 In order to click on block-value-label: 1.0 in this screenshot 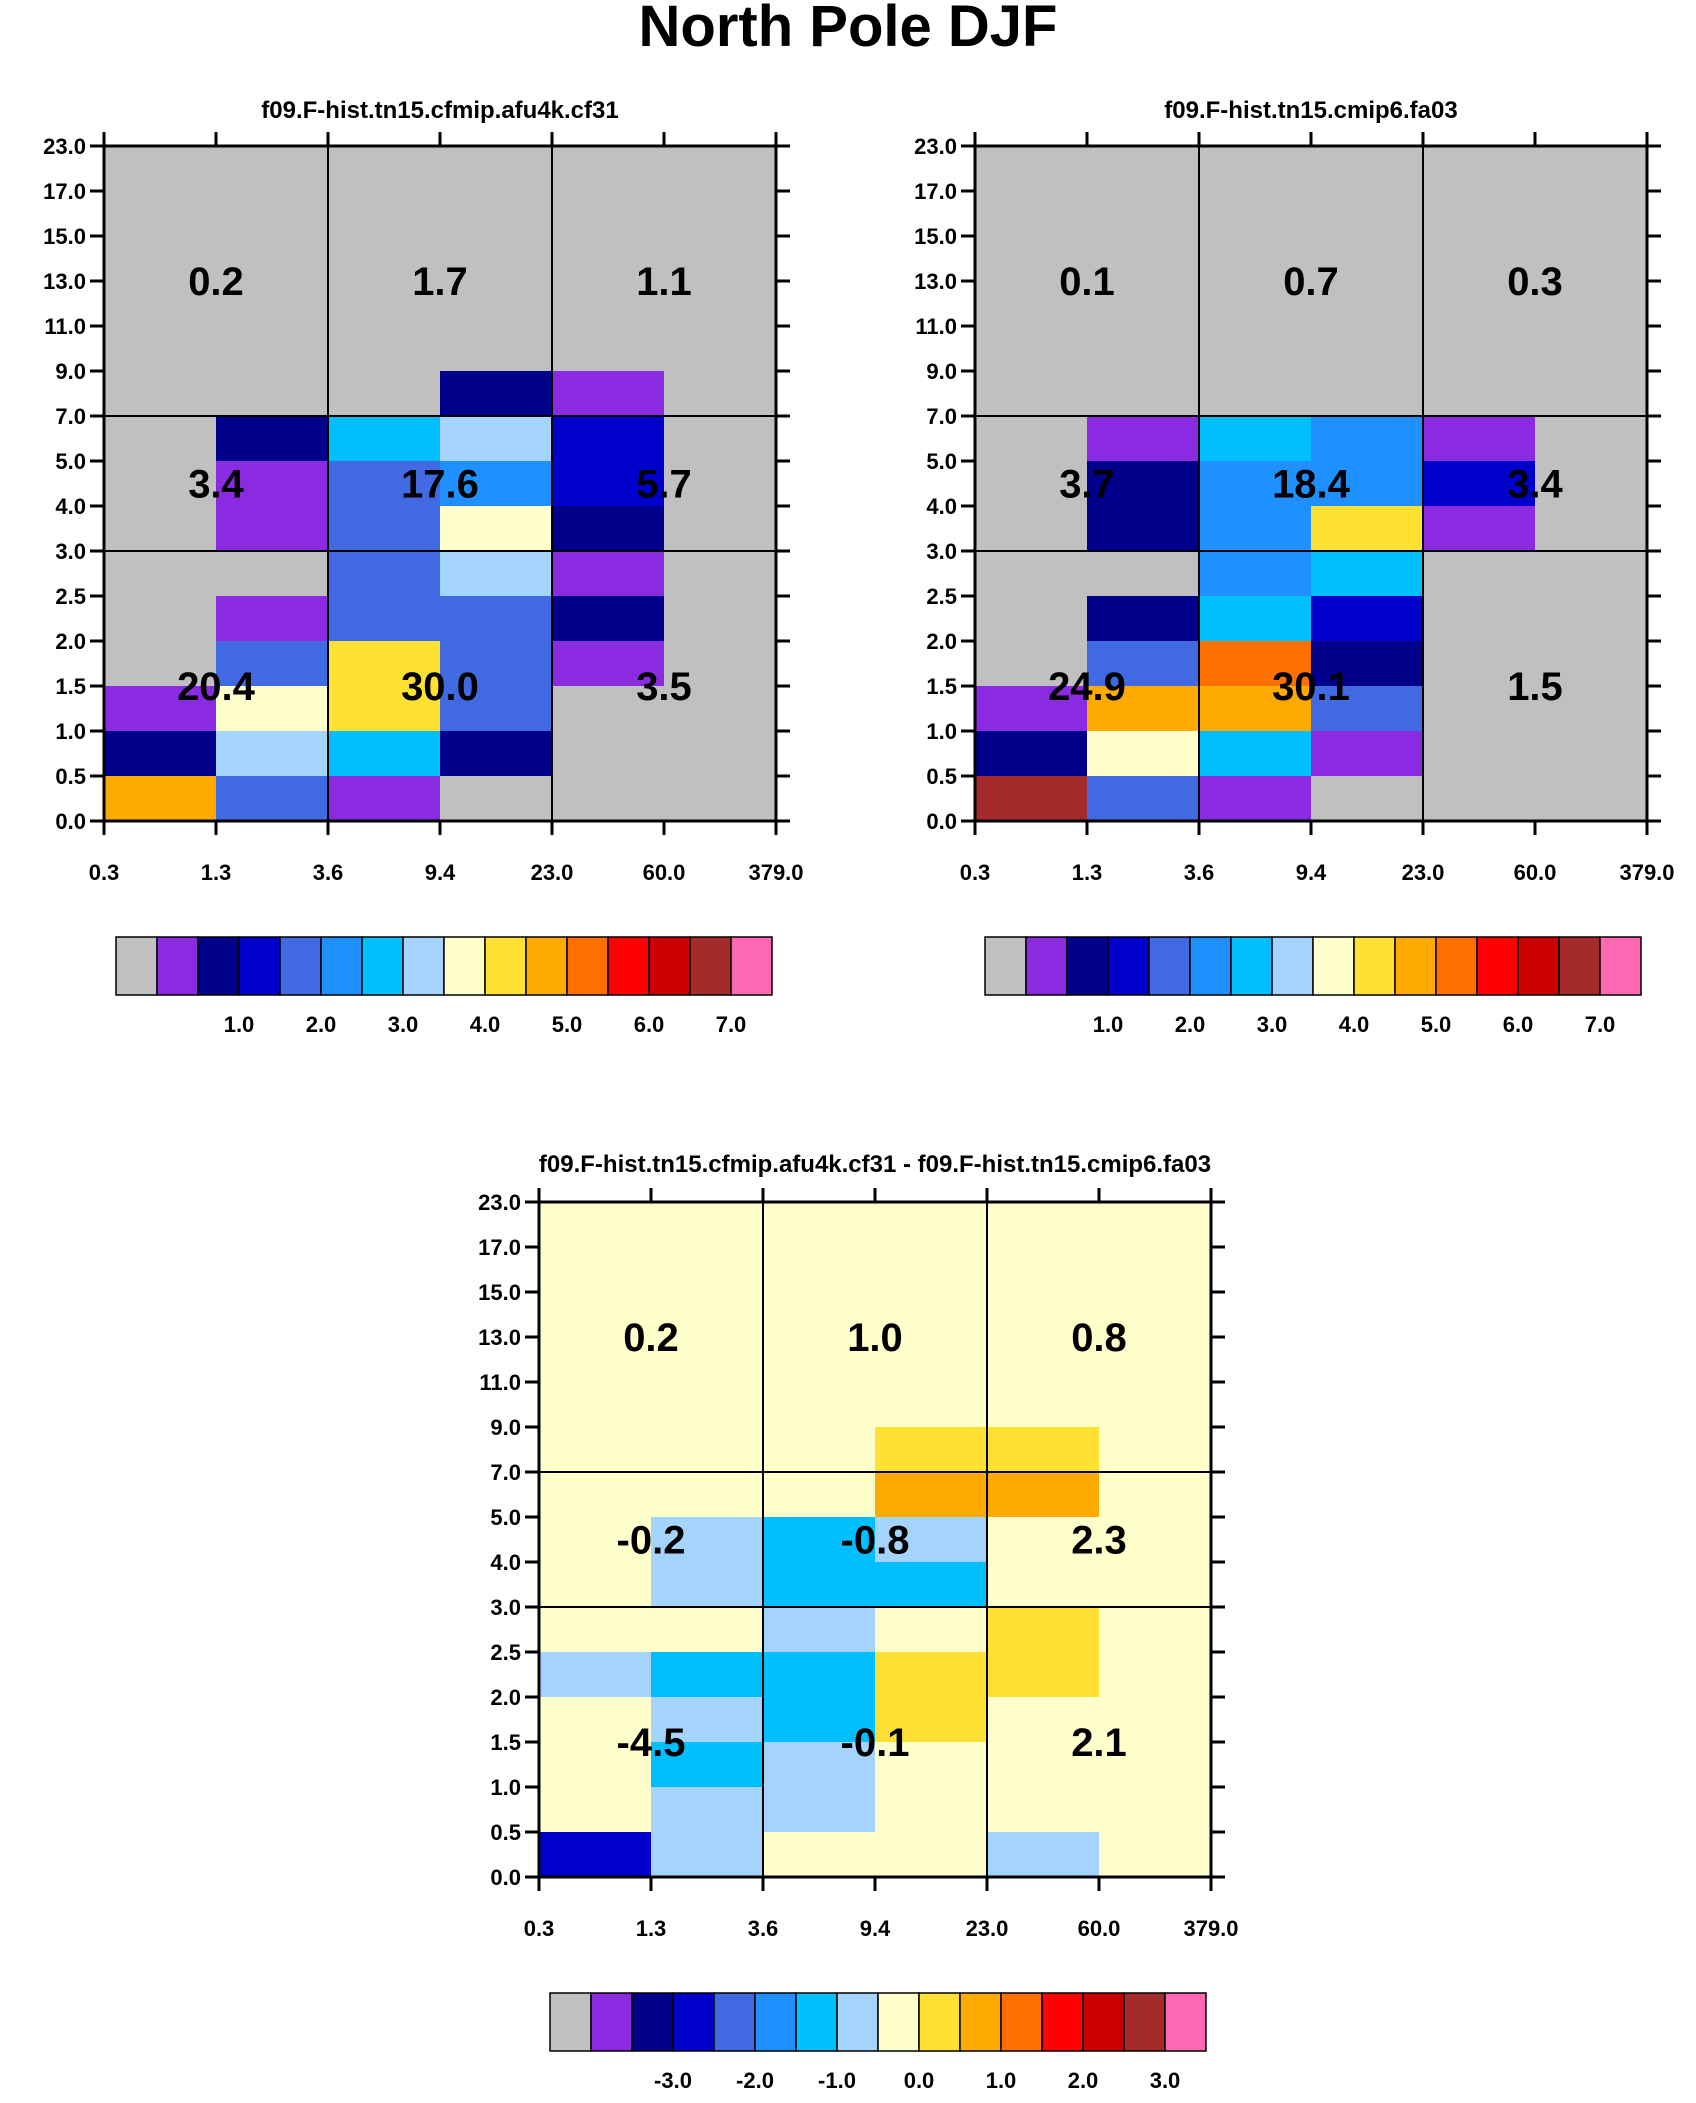, I will do `click(875, 1338)`.